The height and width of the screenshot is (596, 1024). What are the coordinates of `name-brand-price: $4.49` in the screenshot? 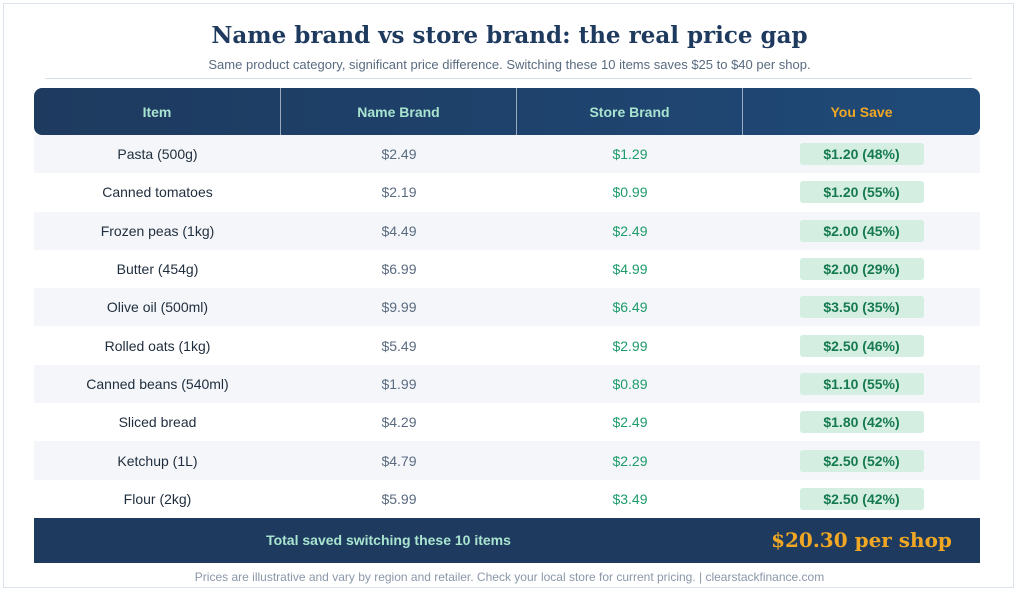 It's located at (399, 230).